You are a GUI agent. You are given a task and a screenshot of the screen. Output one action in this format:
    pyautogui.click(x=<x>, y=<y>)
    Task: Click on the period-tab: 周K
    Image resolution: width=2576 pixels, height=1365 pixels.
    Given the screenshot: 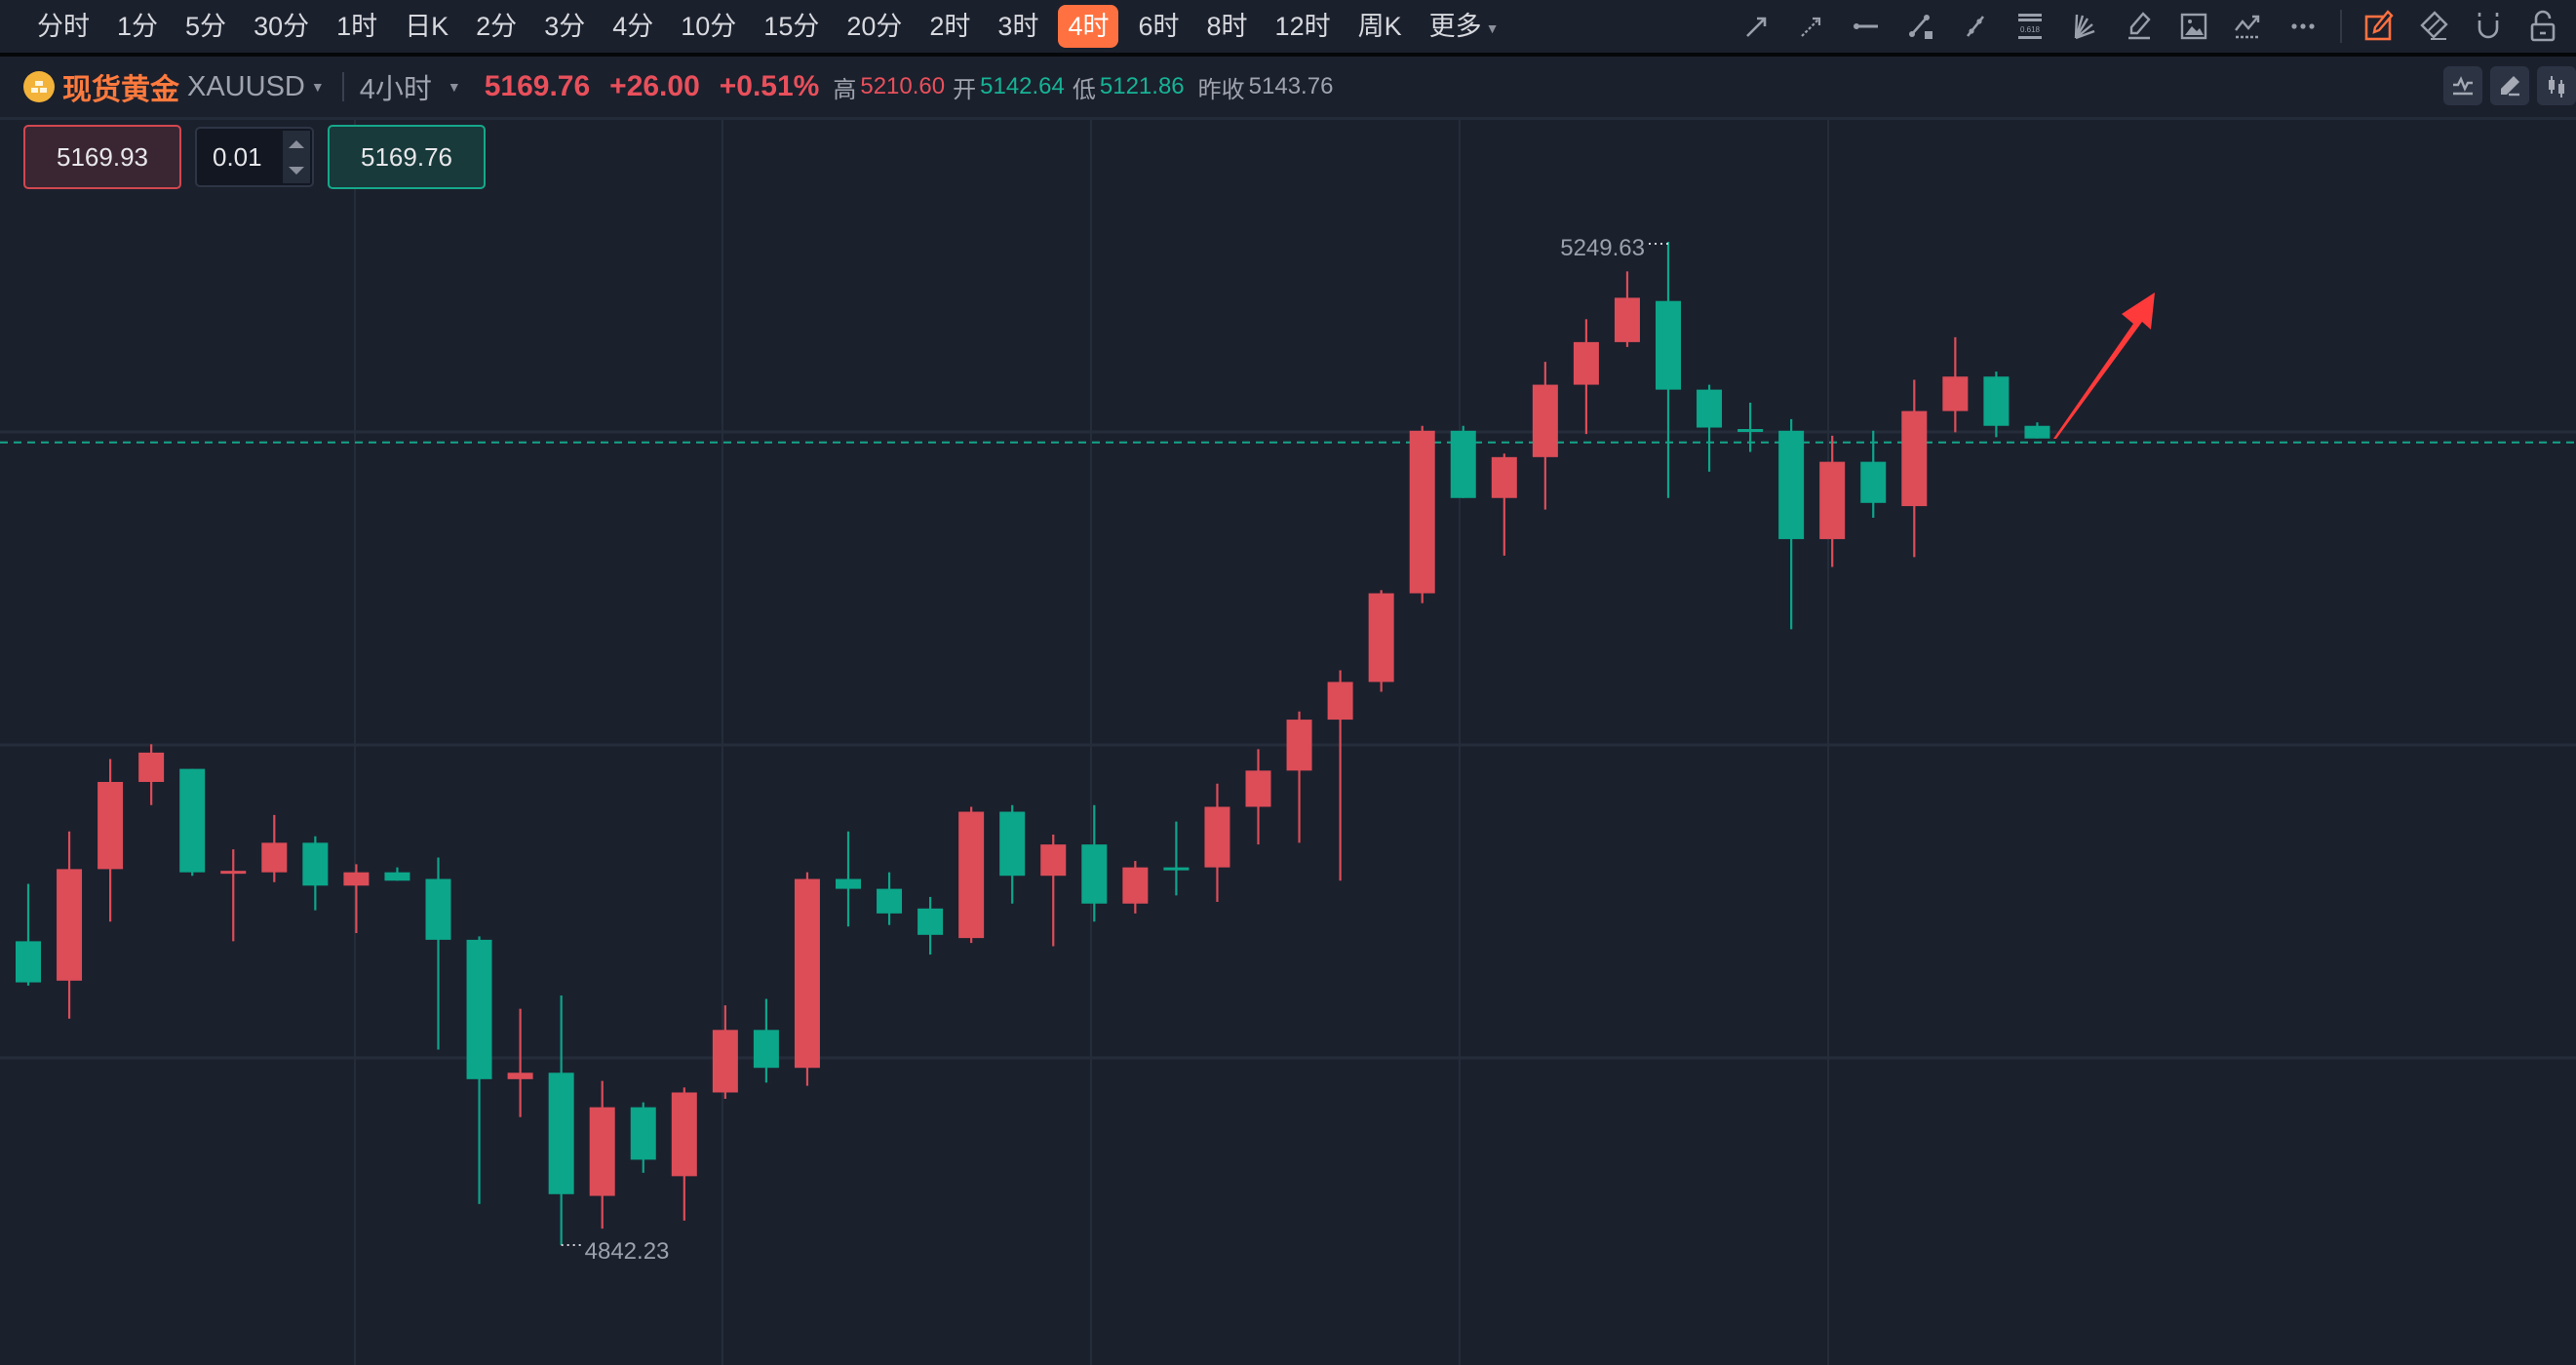 What is the action you would take?
    pyautogui.click(x=1380, y=26)
    